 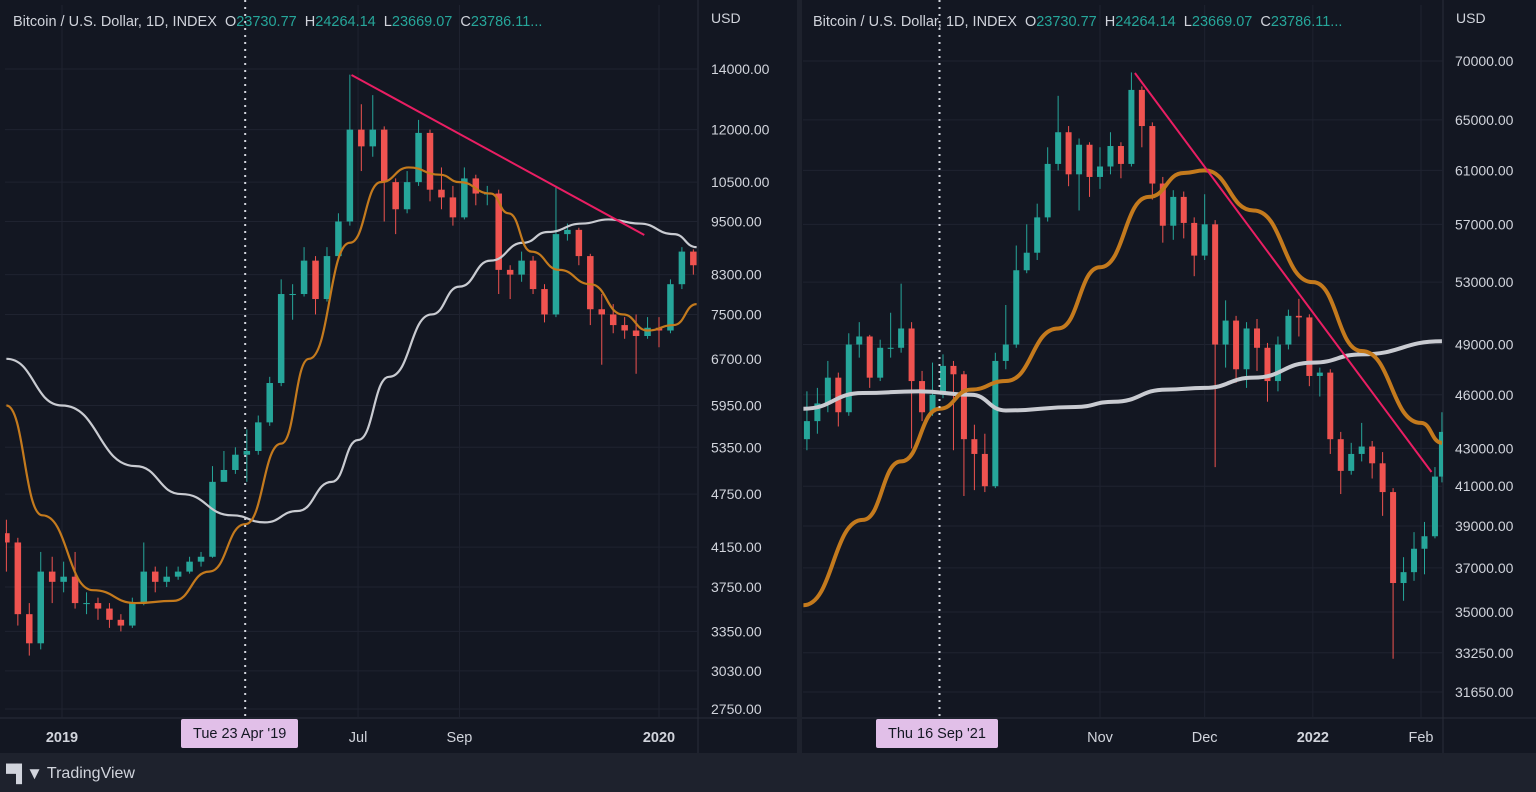 I want to click on price-tick-label: 9500.00, so click(x=736, y=221).